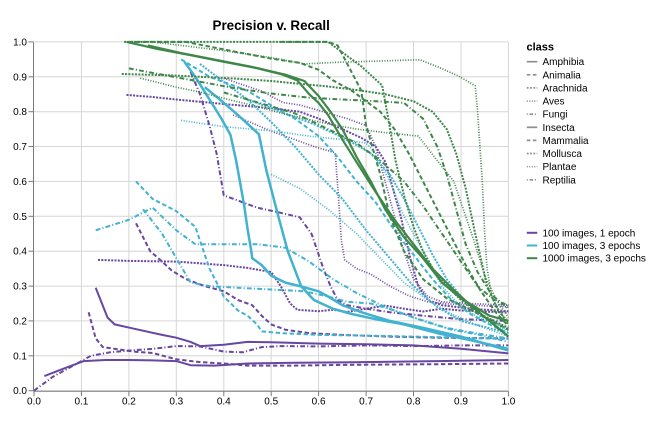 The width and height of the screenshot is (657, 431). Describe the element at coordinates (559, 128) in the screenshot. I see `svg-text: Insecta` at that location.